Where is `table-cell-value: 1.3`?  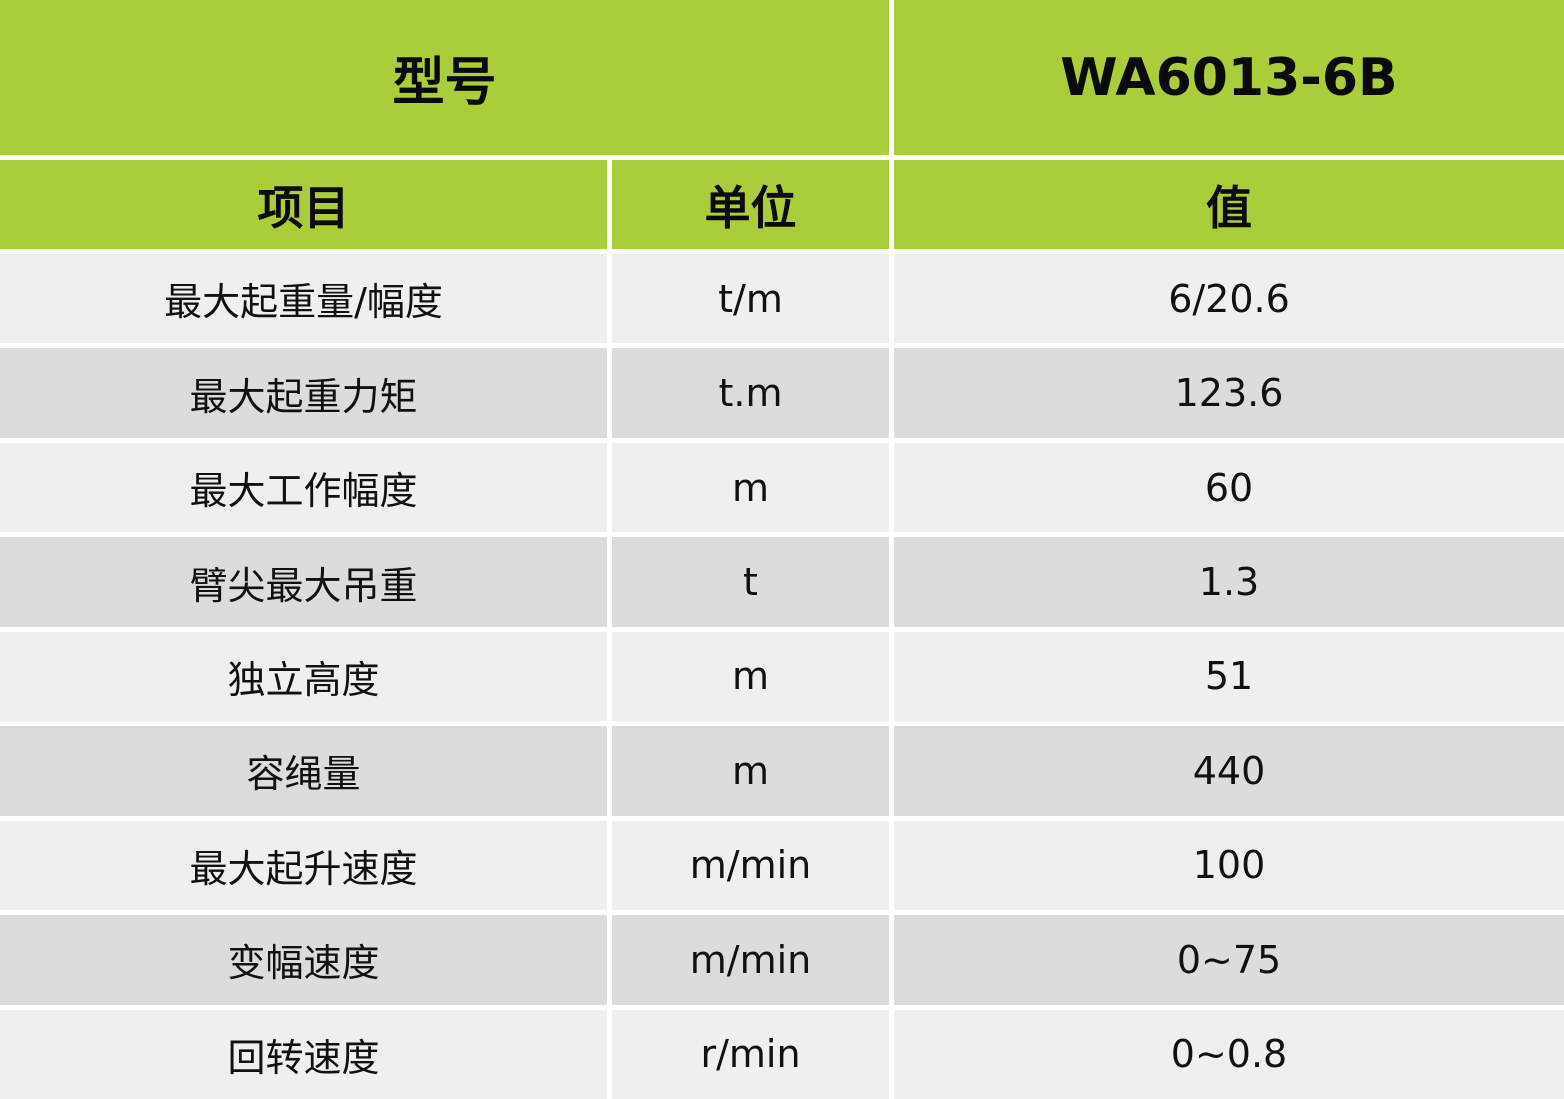
table-cell-value: 1.3 is located at coordinates (1229, 582).